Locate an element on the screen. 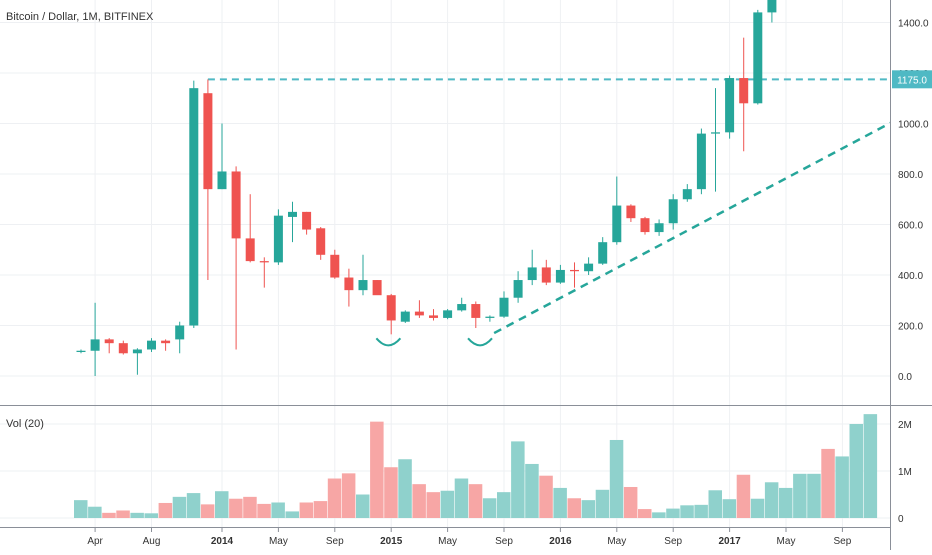  price-tick-label: 400.0 is located at coordinates (910, 276).